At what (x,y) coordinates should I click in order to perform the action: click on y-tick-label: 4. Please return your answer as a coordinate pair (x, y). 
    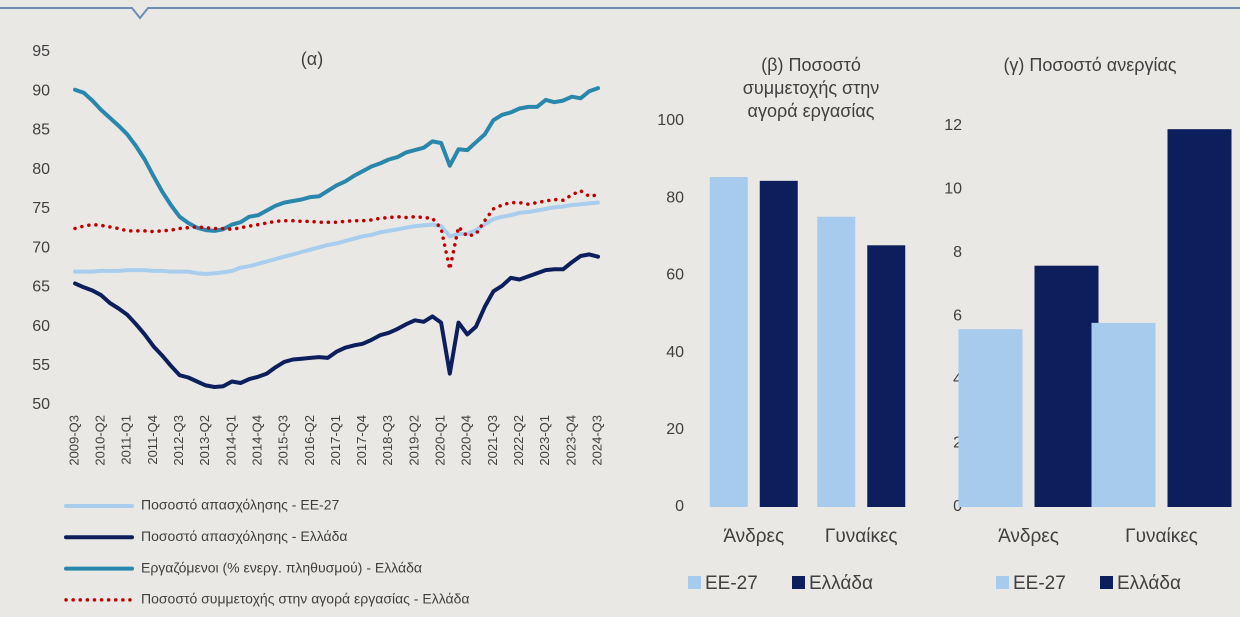
    Looking at the image, I should click on (957, 379).